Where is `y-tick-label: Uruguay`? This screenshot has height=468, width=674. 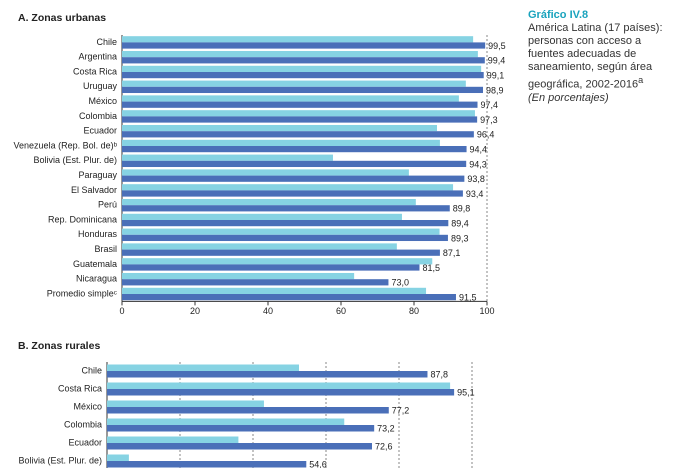
y-tick-label: Uruguay is located at coordinates (100, 86).